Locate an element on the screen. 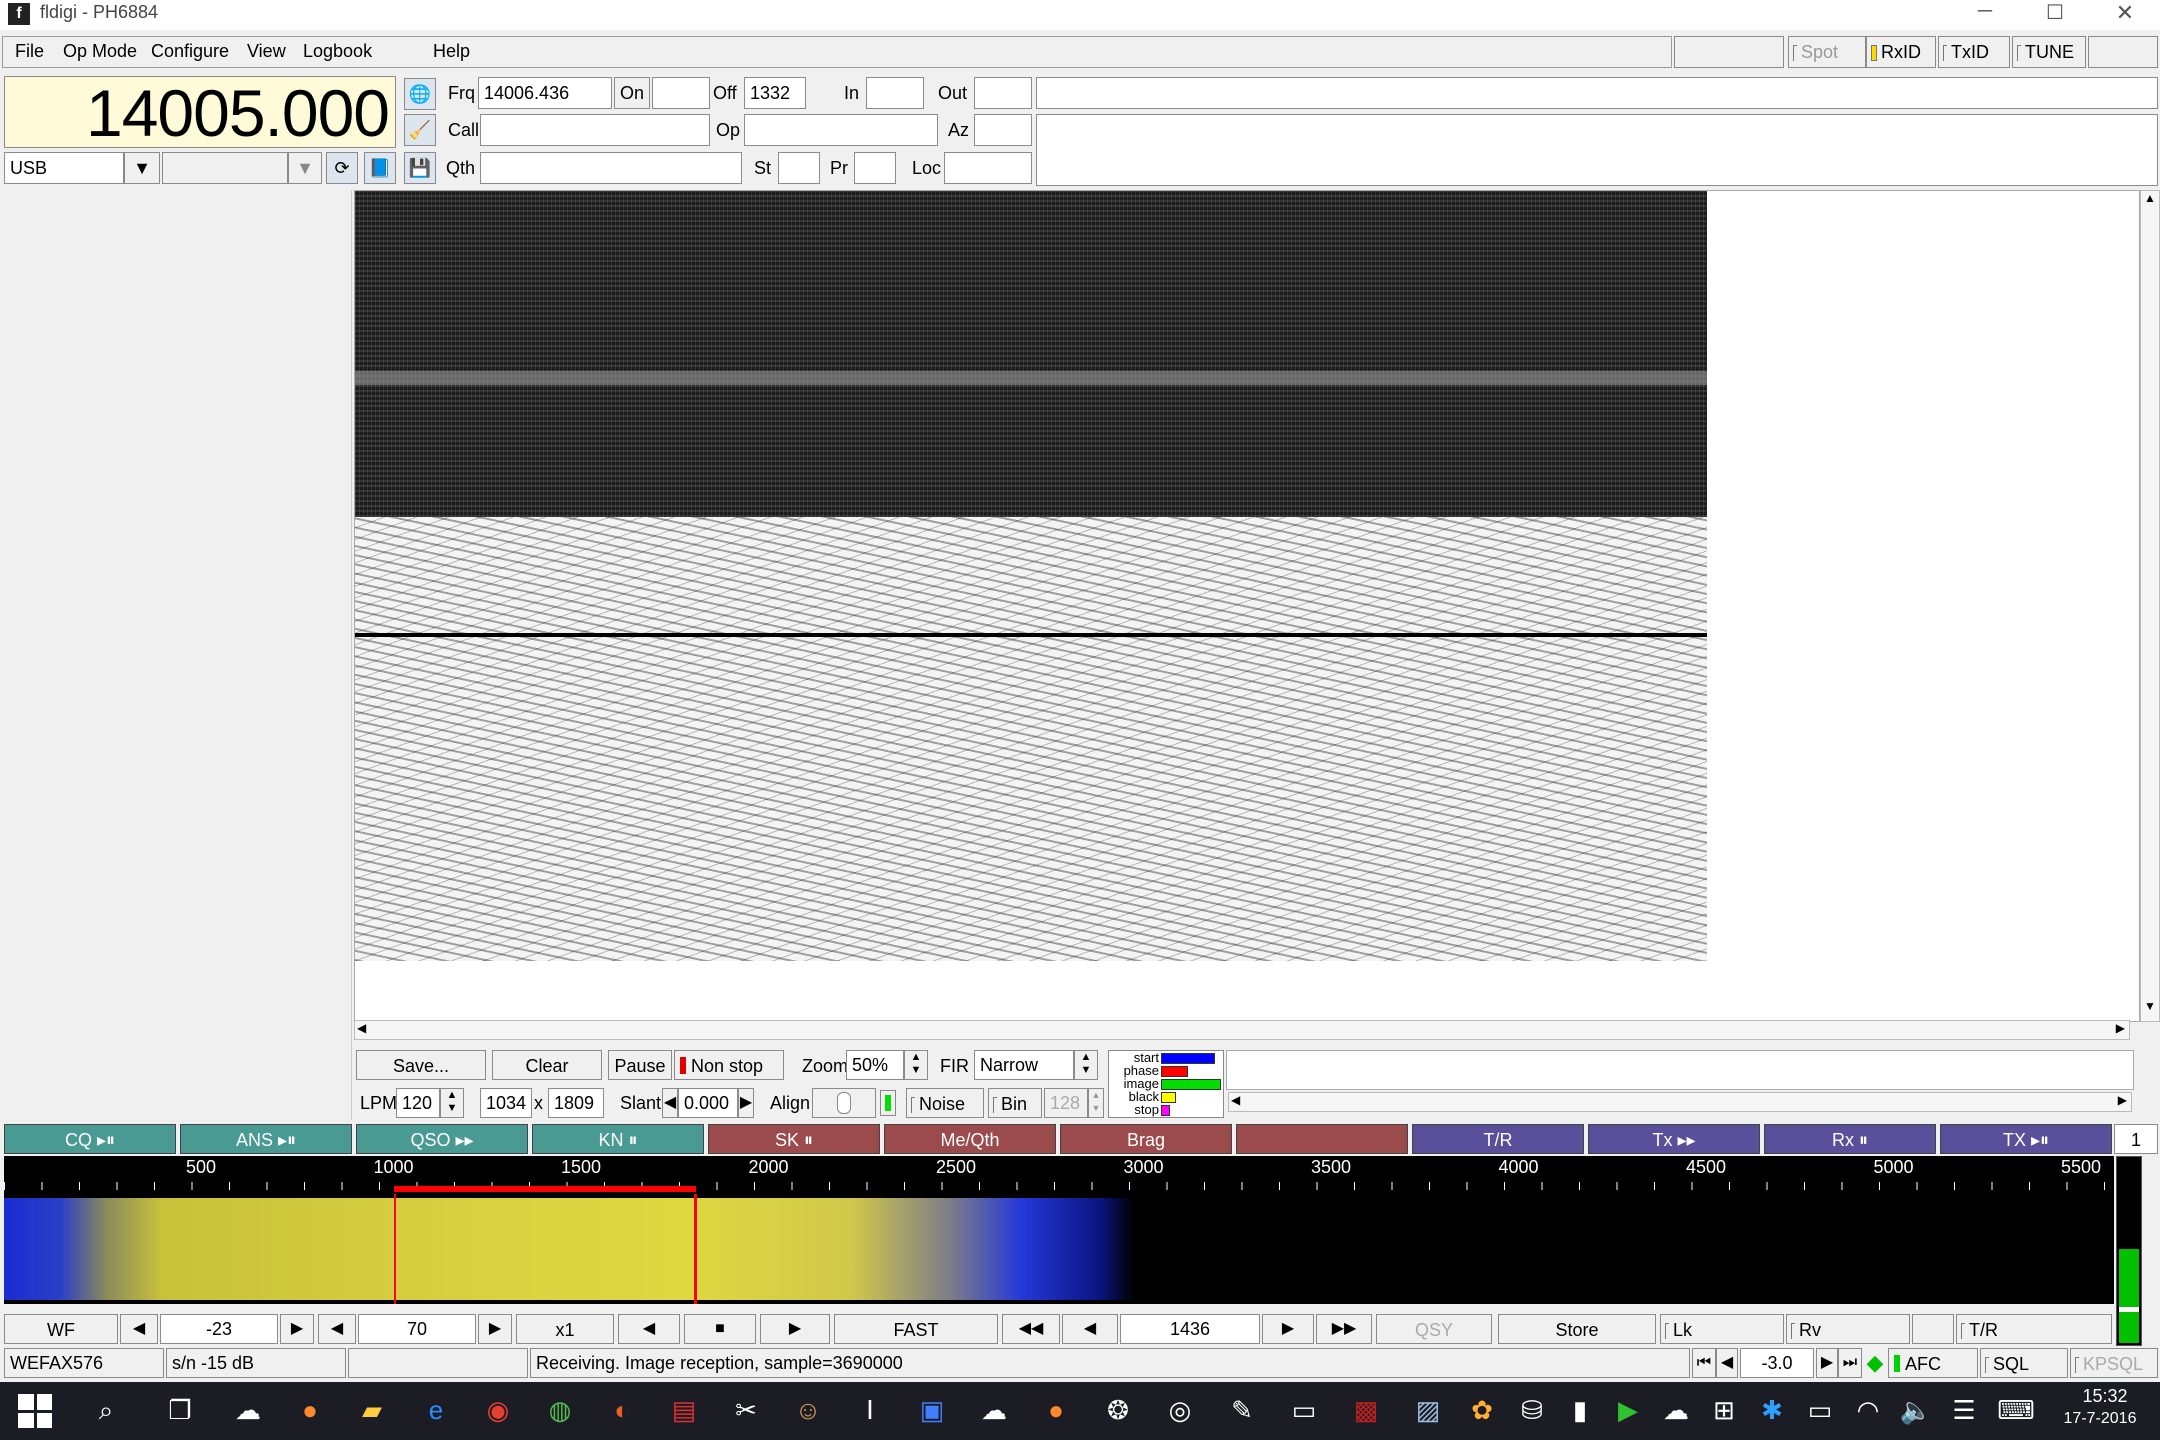 The height and width of the screenshot is (1440, 2160). notes-field-top is located at coordinates (1597, 93).